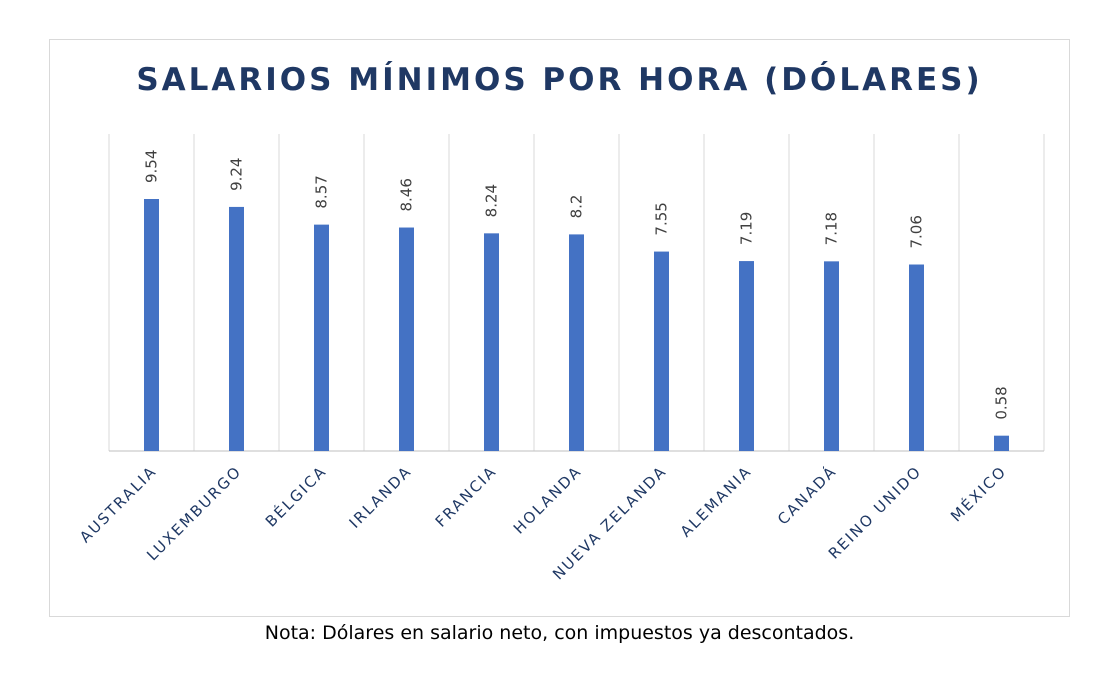 Image resolution: width=1119 pixels, height=675 pixels. What do you see at coordinates (577, 207) in the screenshot?
I see `data-label: 8.2` at bounding box center [577, 207].